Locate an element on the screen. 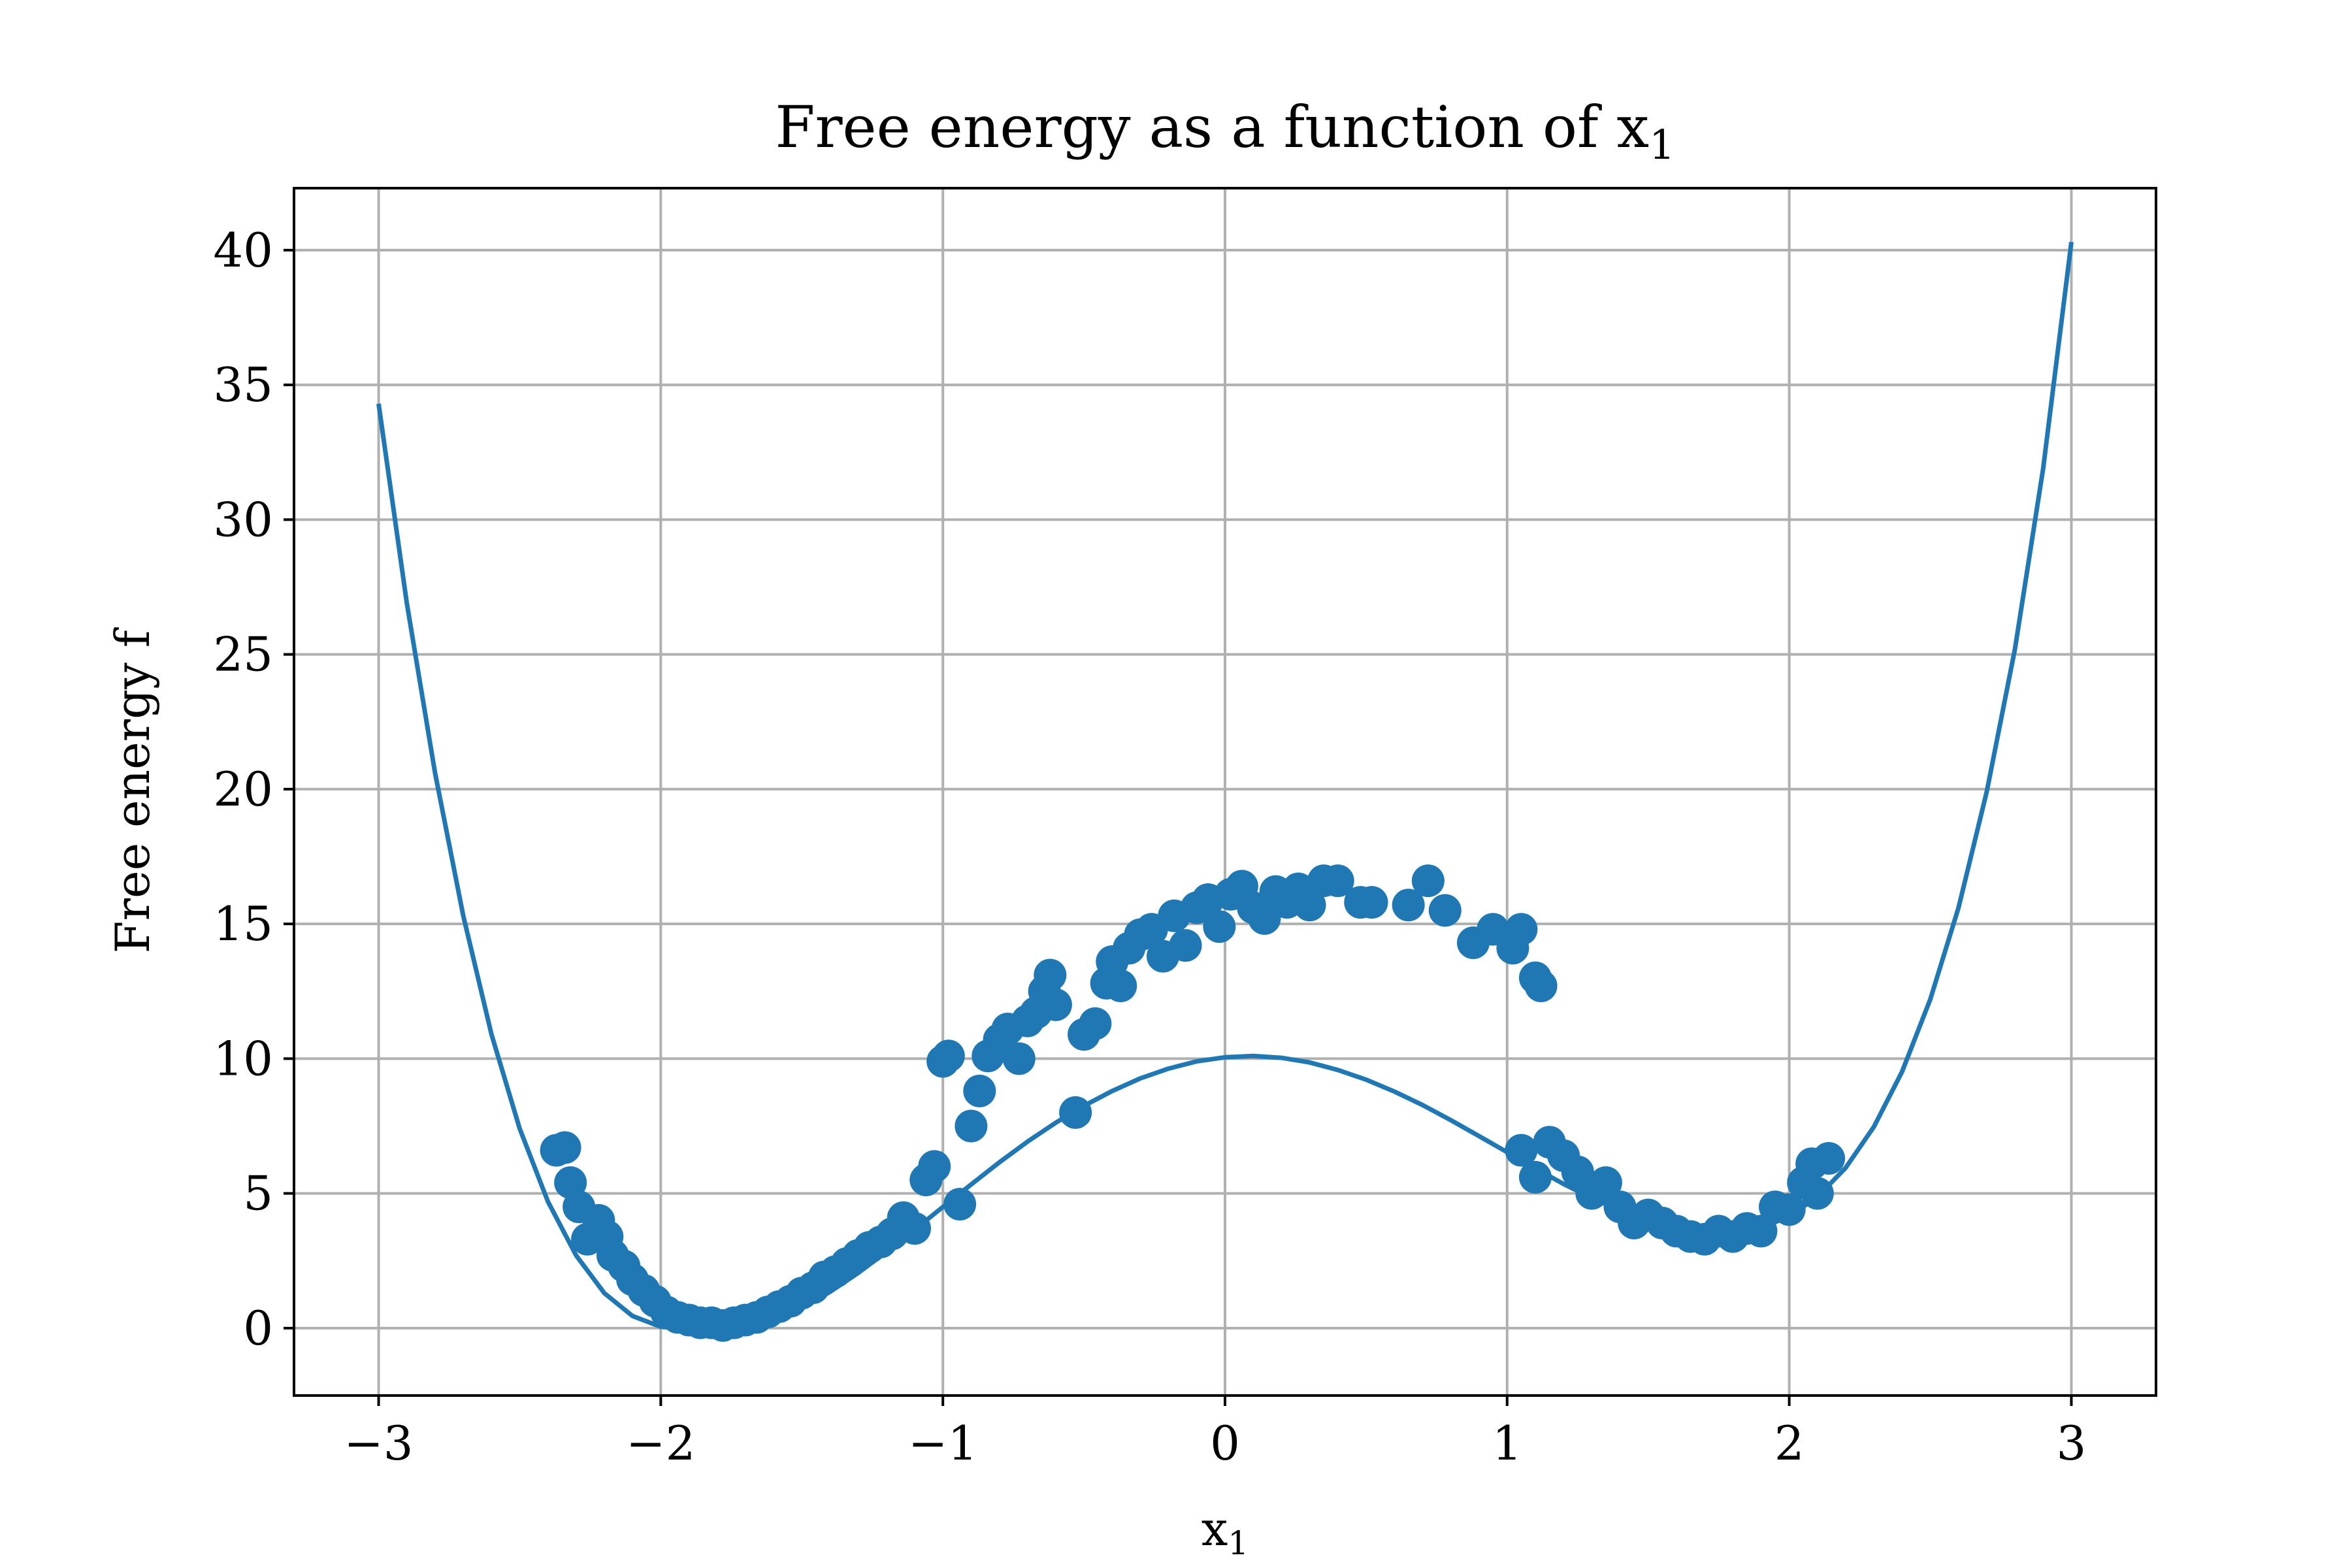 This screenshot has width=2352, height=1568. chart-title-subscript: 1 is located at coordinates (1661, 145).